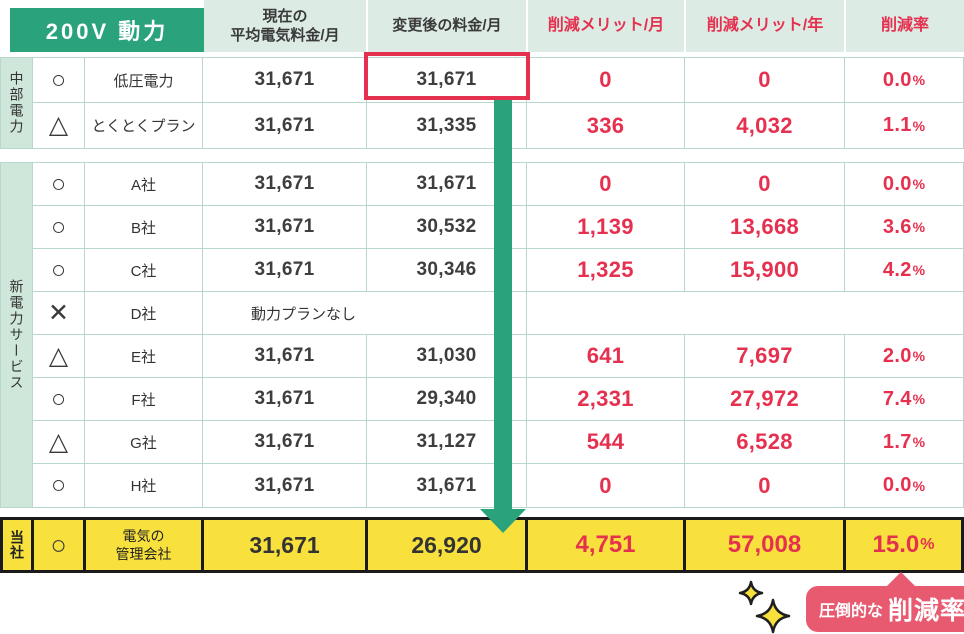 Image resolution: width=964 pixels, height=634 pixels. I want to click on down-arrow-head, so click(503, 521).